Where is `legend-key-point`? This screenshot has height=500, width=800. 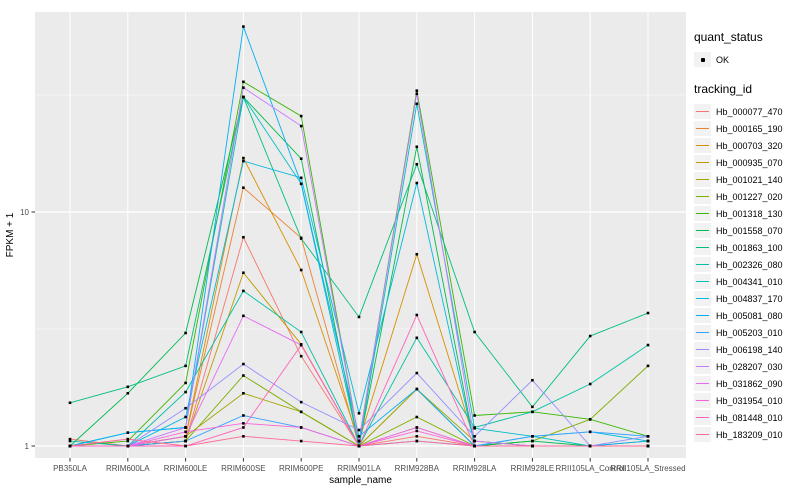 legend-key-point is located at coordinates (702, 59).